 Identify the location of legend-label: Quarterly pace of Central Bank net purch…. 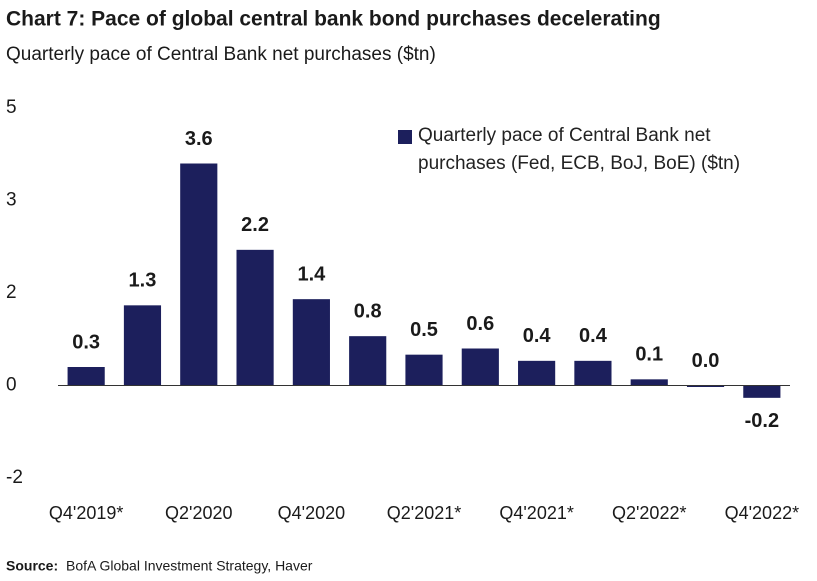
(579, 149).